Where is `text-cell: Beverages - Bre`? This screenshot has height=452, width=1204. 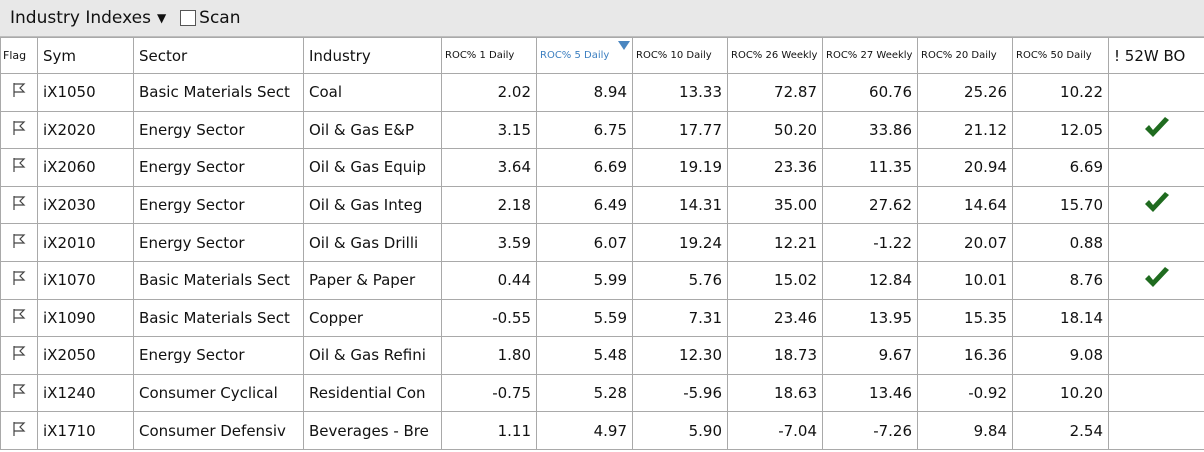 text-cell: Beverages - Bre is located at coordinates (372, 430).